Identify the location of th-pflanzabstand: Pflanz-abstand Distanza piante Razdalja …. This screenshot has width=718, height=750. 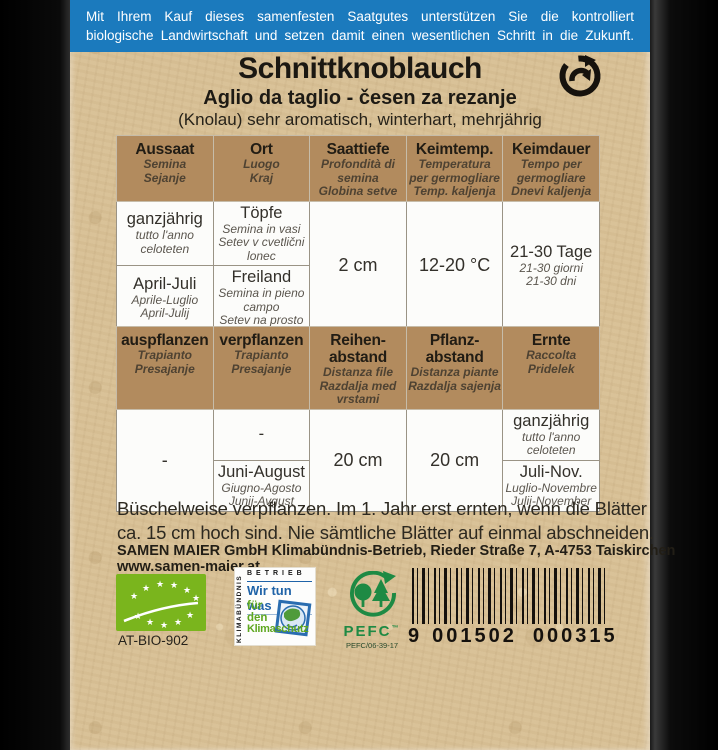
(454, 368).